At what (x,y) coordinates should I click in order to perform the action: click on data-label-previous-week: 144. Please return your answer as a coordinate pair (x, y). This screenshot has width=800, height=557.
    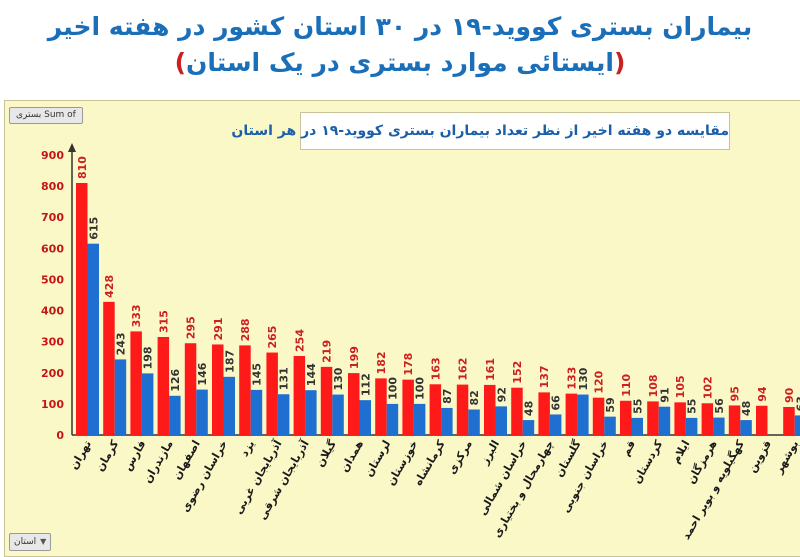
    Looking at the image, I should click on (311, 374).